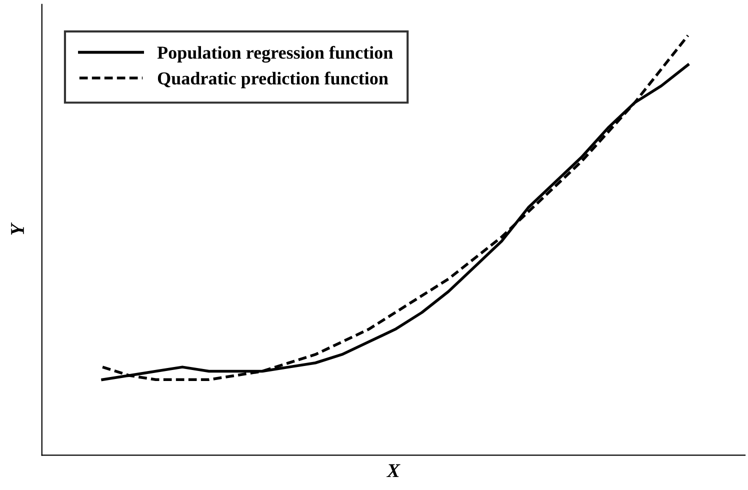 This screenshot has width=748, height=490. Describe the element at coordinates (393, 471) in the screenshot. I see `x-axis-title: X` at that location.